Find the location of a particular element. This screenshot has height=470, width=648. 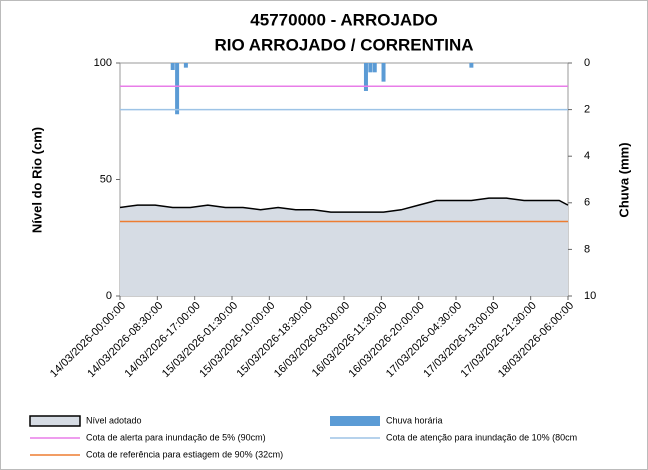

level-line is located at coordinates (344, 205).